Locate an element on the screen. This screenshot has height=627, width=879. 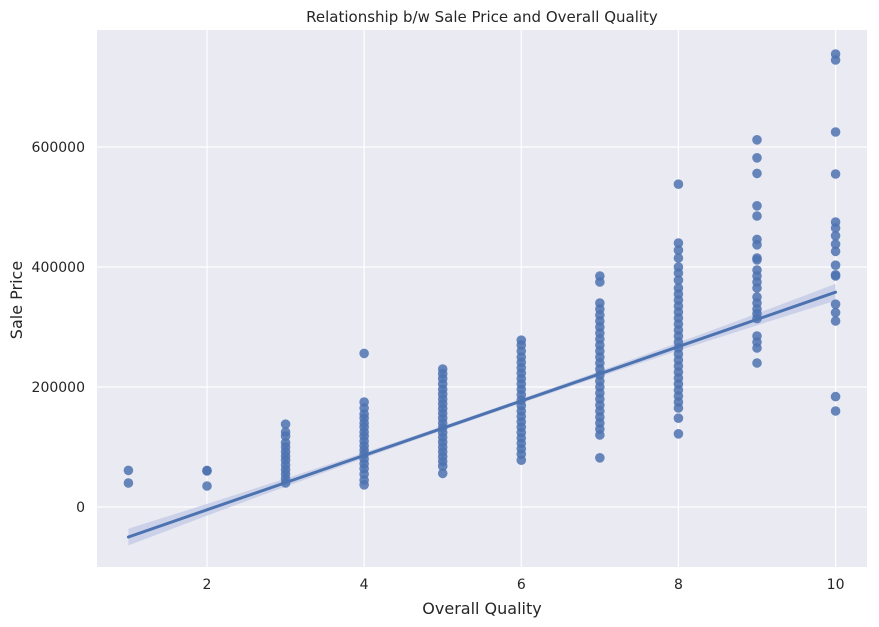
x-tick-labels: 2 4 6 8 10 is located at coordinates (524, 585).